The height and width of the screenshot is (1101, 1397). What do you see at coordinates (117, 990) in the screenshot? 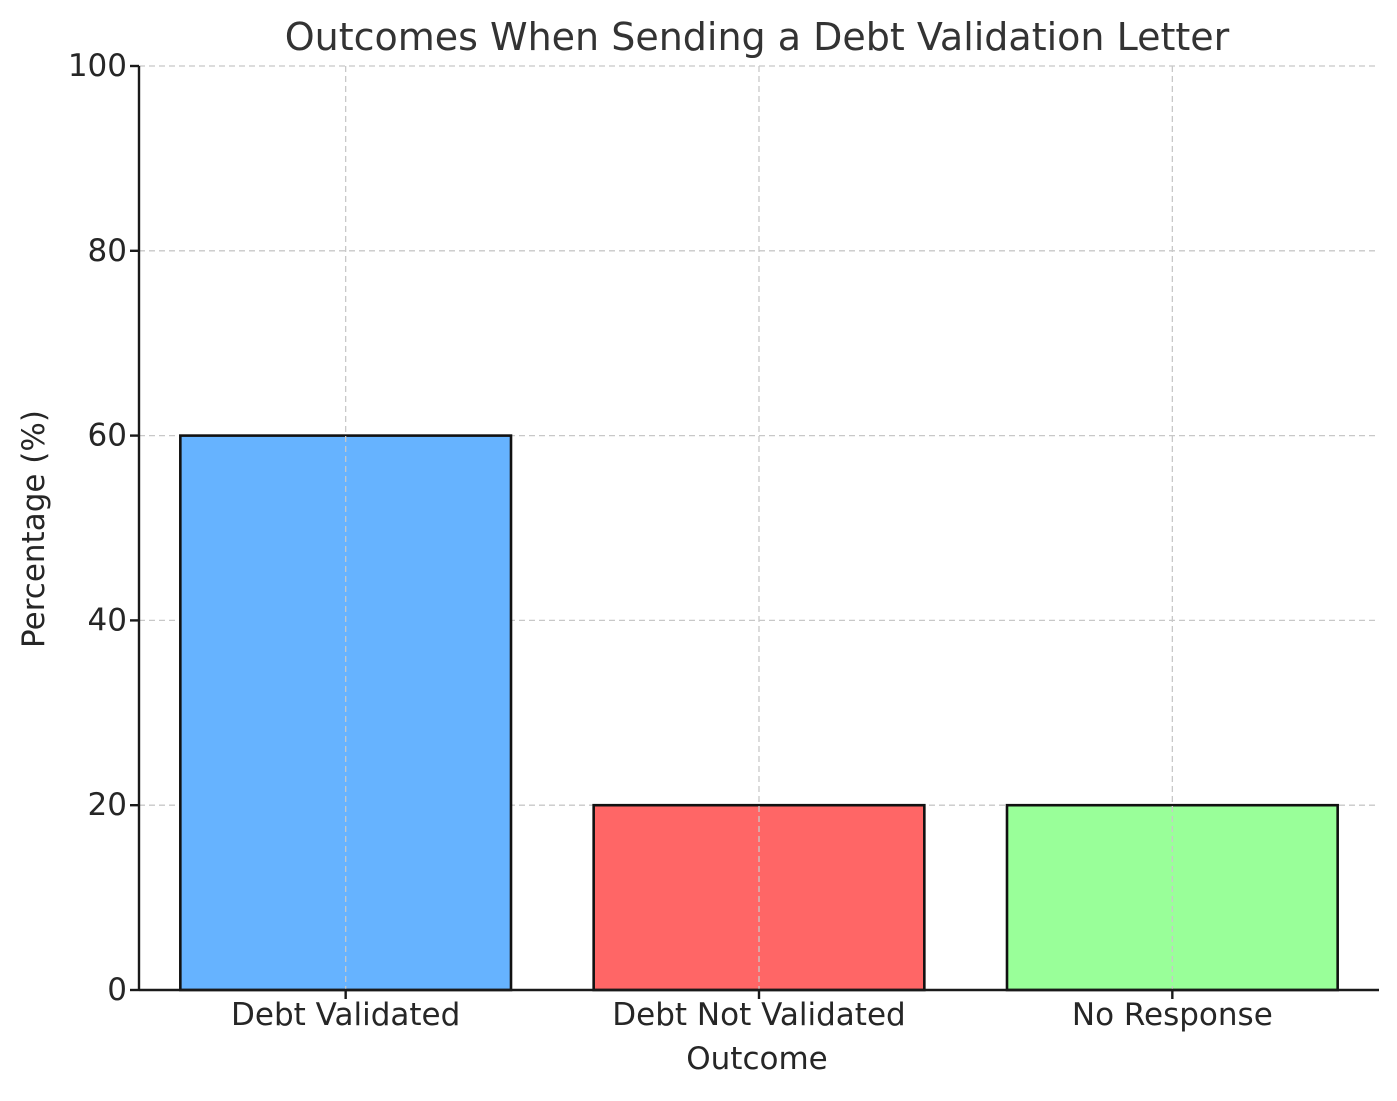
I see `y-tick-label: 0` at bounding box center [117, 990].